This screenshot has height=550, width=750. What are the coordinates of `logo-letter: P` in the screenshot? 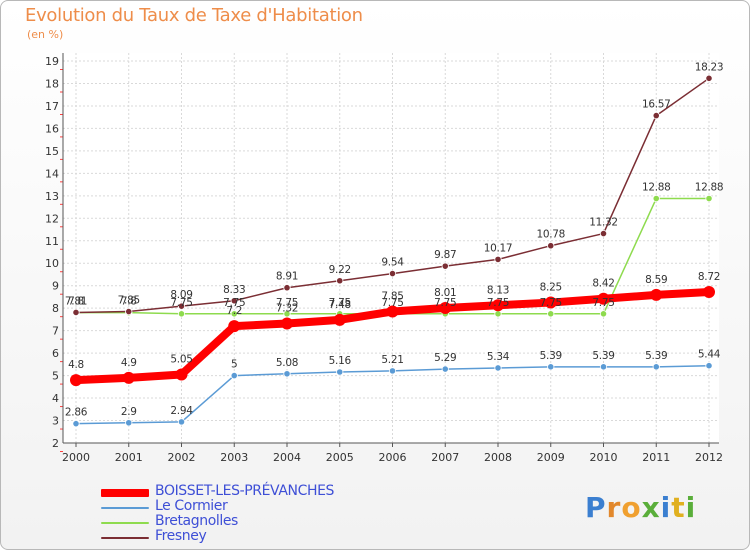 It's located at (596, 507).